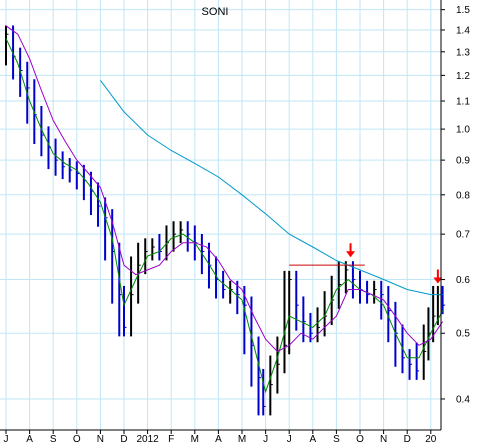 The height and width of the screenshot is (444, 489). What do you see at coordinates (463, 102) in the screenshot?
I see `y-tick-label: 1.1` at bounding box center [463, 102].